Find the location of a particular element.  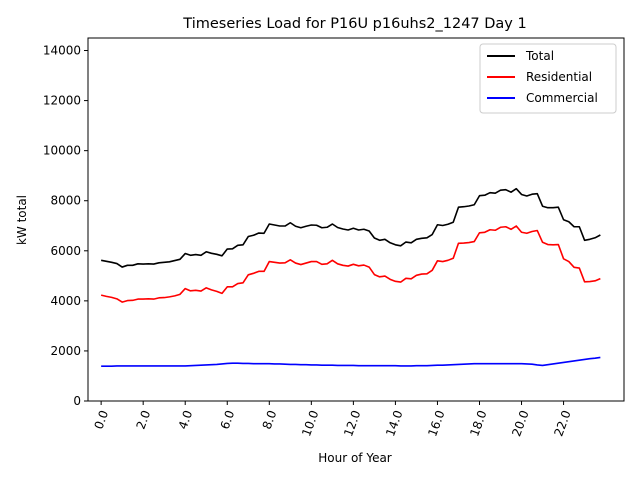

legend-label-total: Total is located at coordinates (539, 56).